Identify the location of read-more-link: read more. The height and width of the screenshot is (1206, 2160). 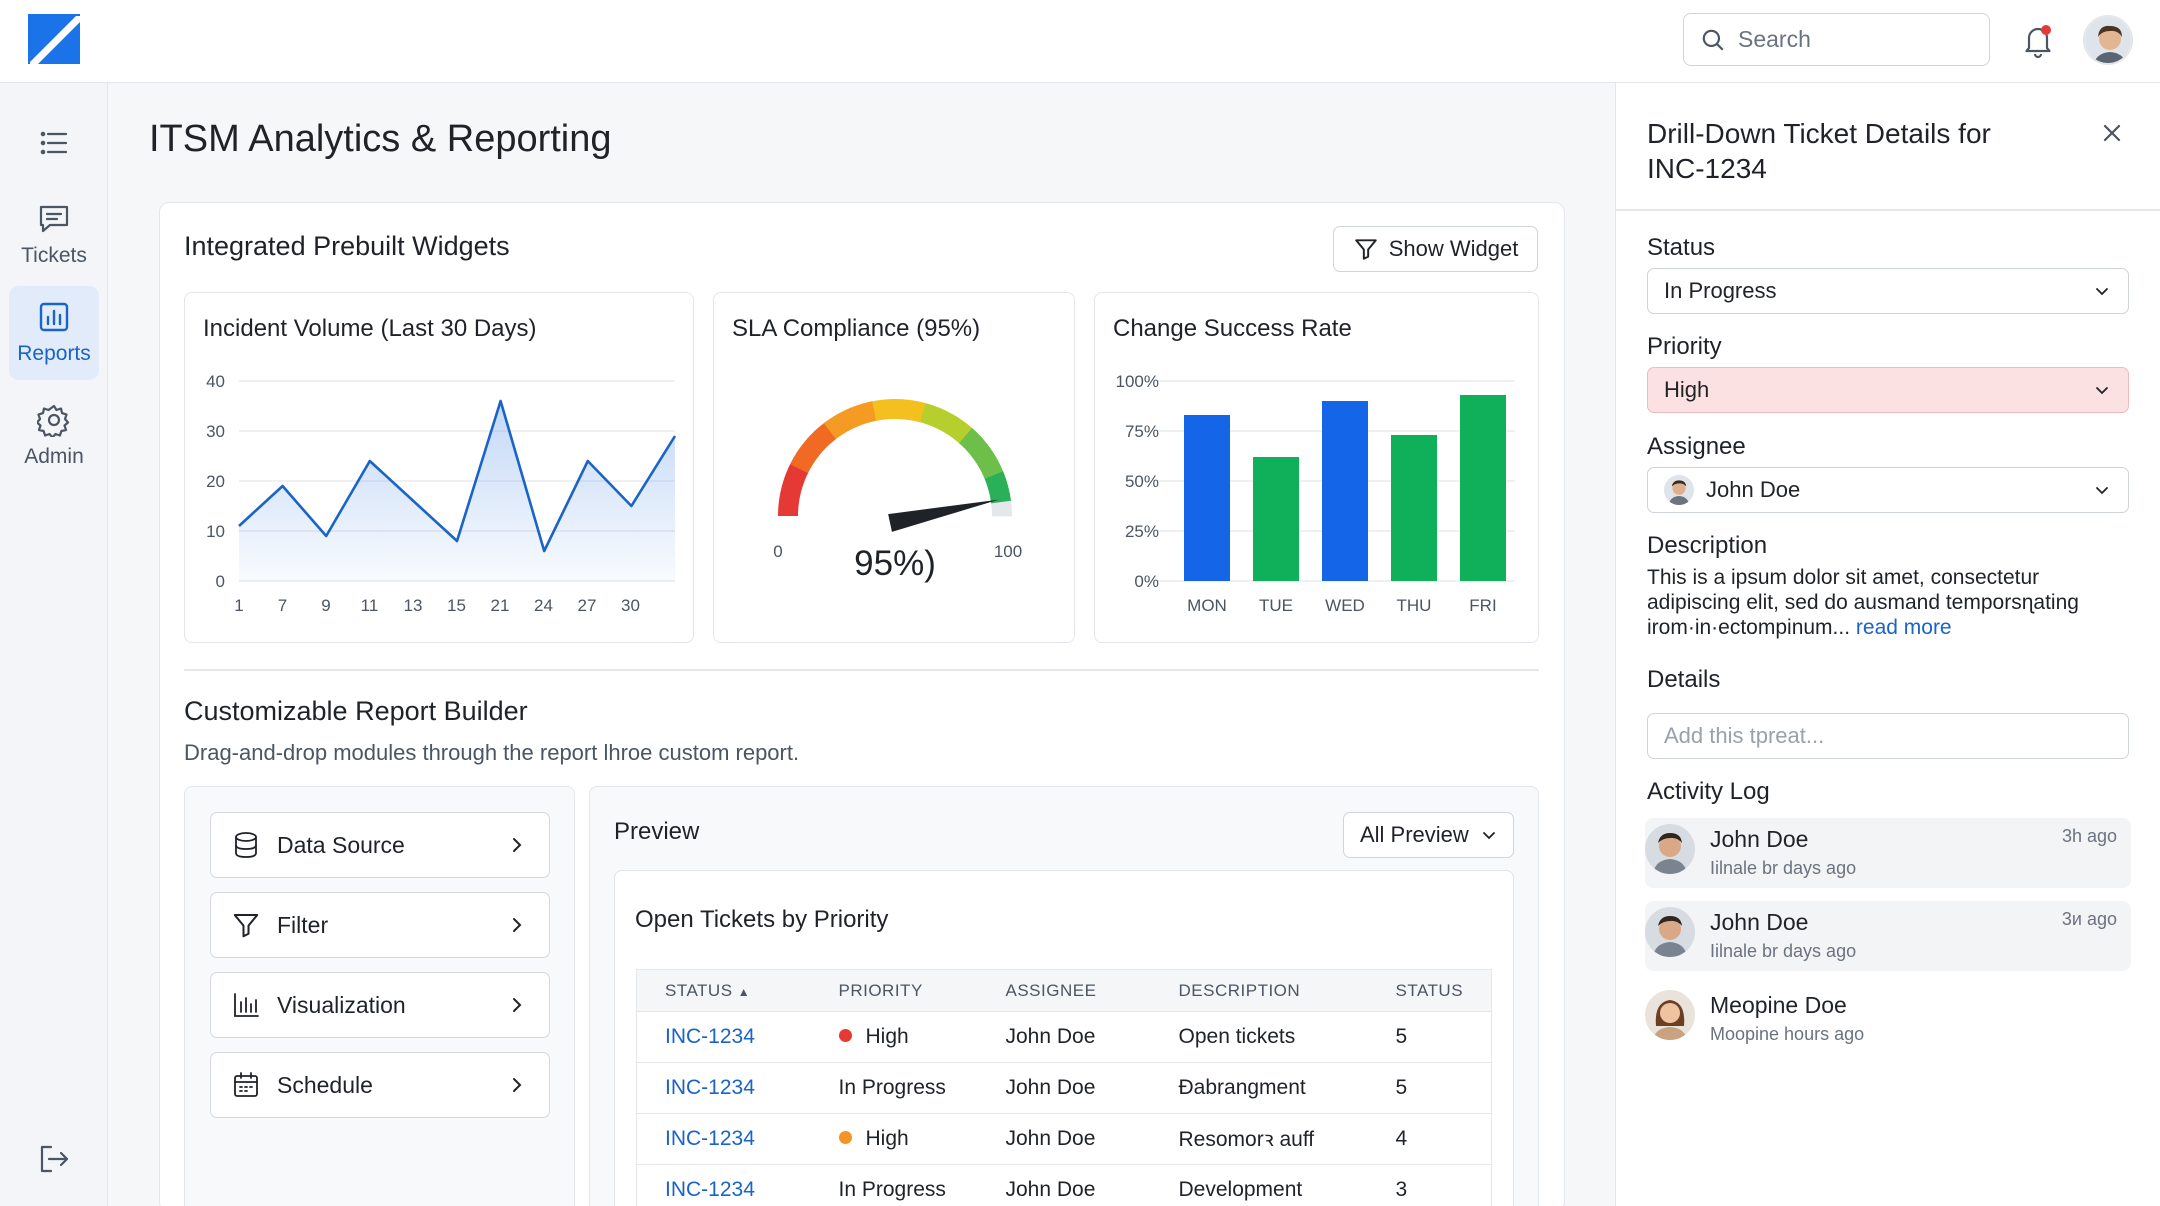
(1903, 627).